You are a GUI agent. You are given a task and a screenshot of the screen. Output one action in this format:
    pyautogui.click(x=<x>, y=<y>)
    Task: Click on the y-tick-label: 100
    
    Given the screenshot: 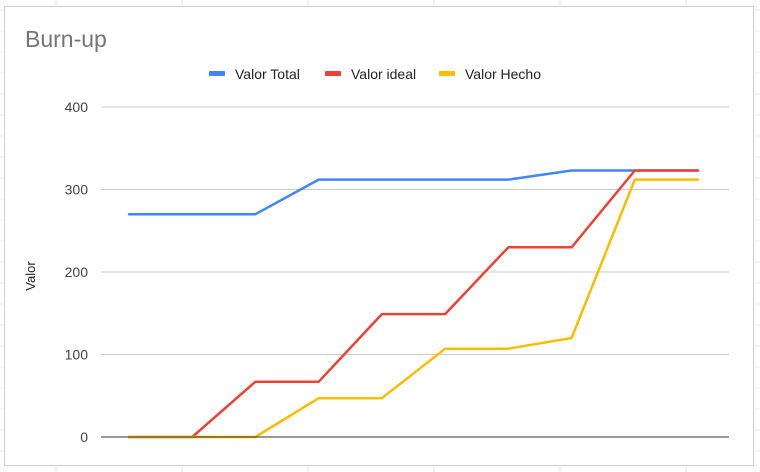 What is the action you would take?
    pyautogui.click(x=77, y=355)
    